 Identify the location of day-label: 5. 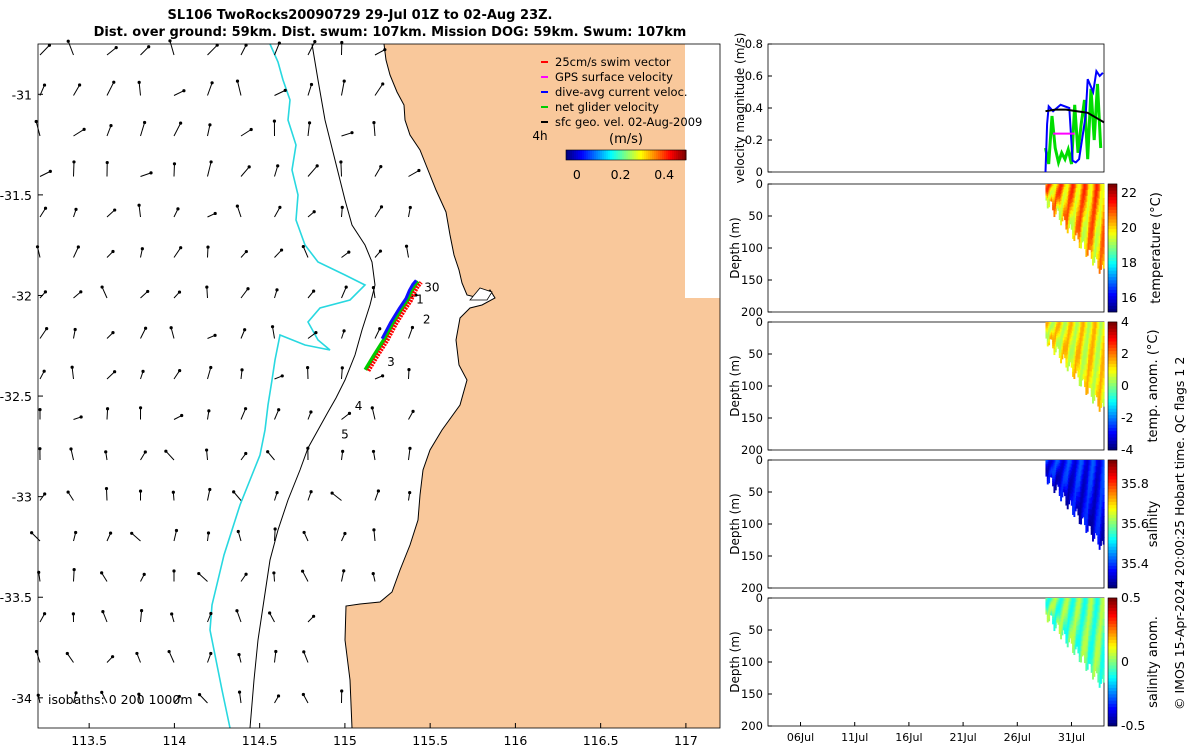
(345, 434).